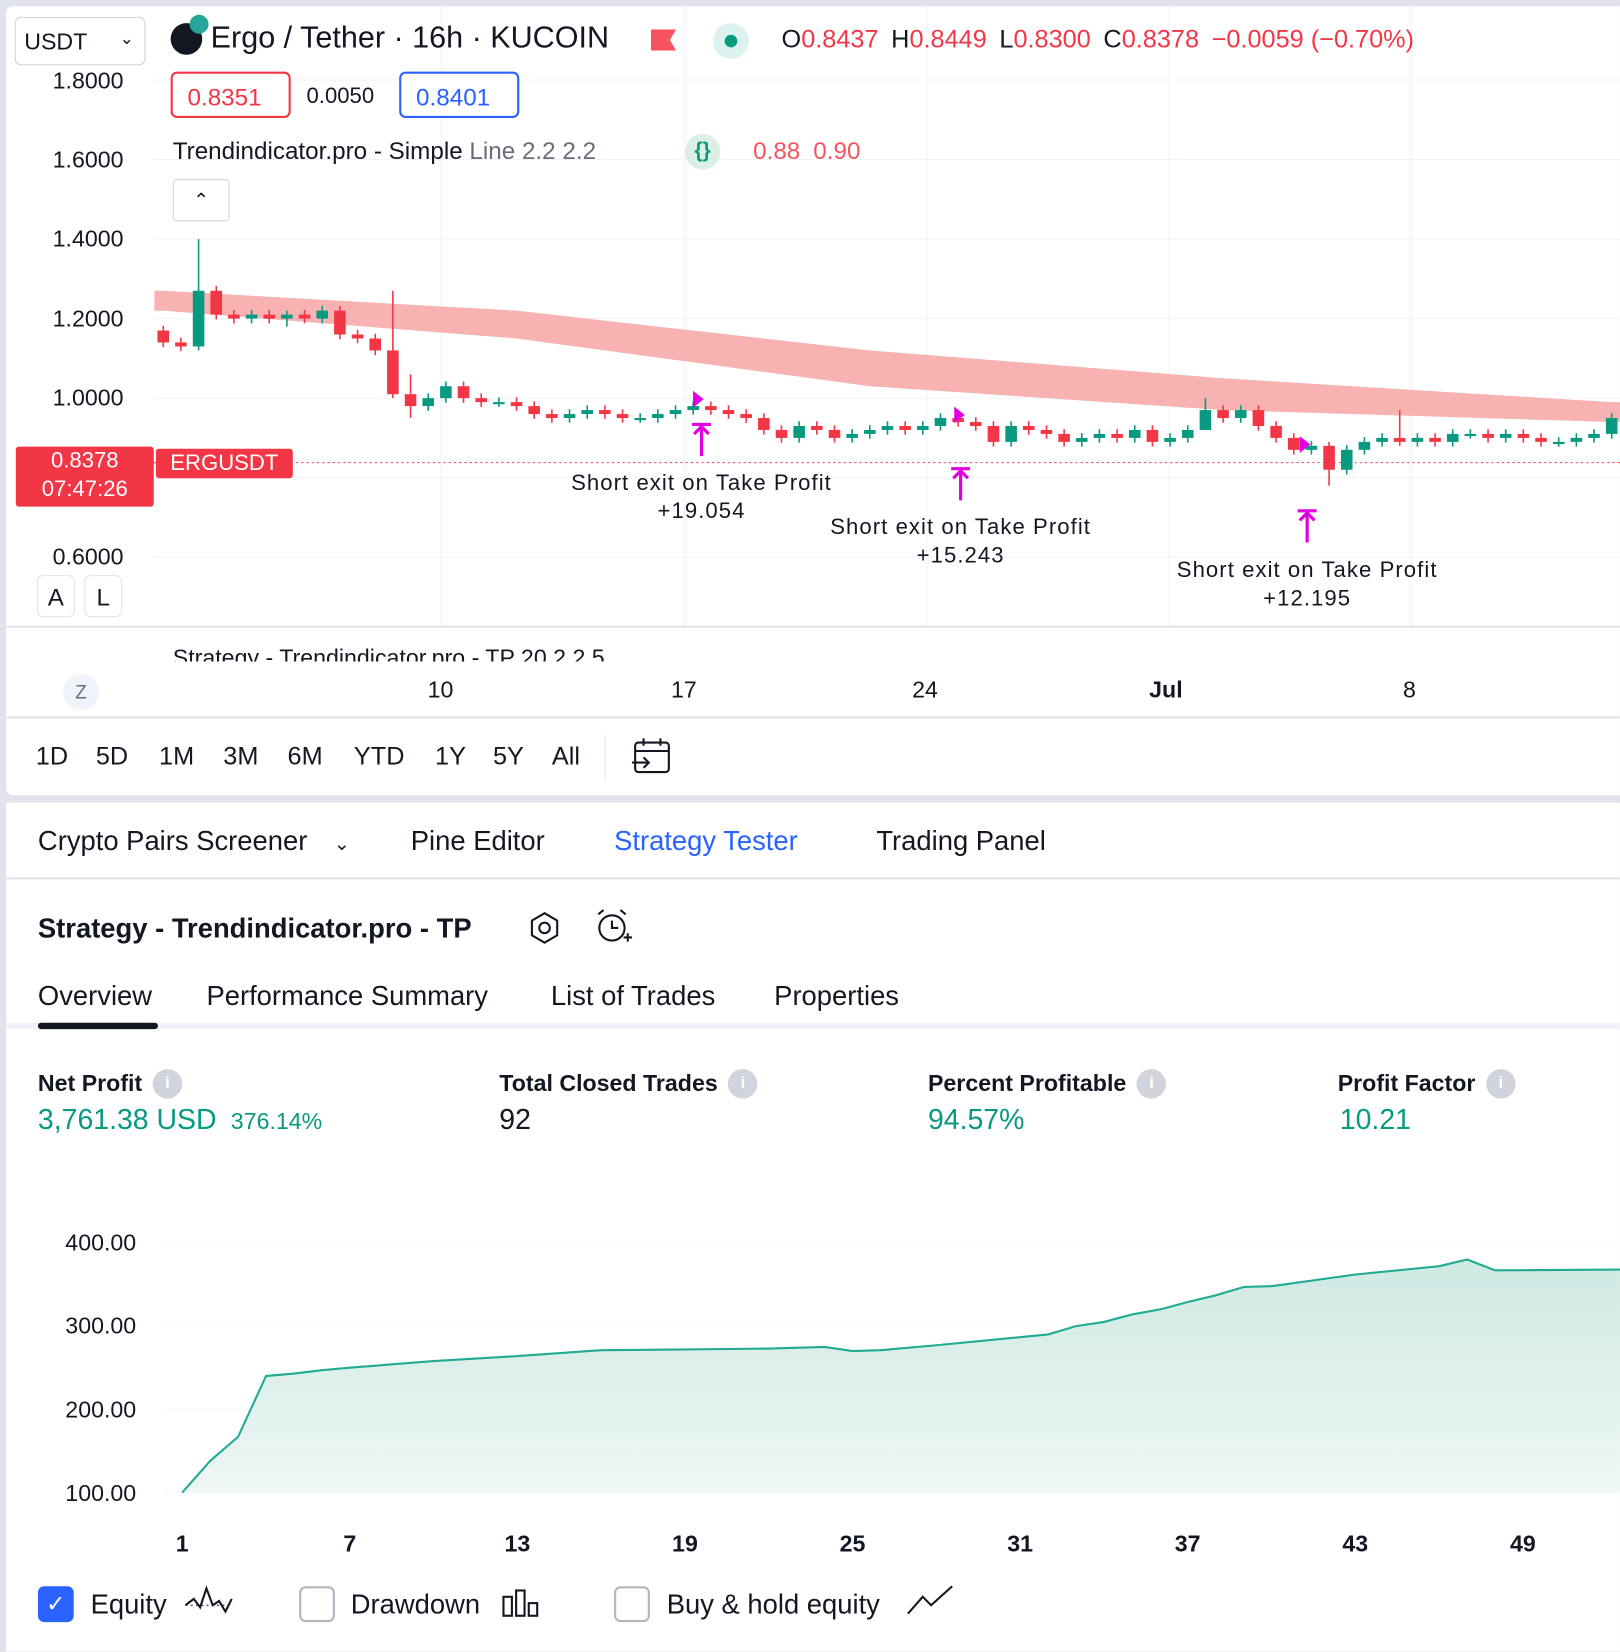 The image size is (1620, 1652). What do you see at coordinates (1307, 598) in the screenshot?
I see `annotation-value: +12.195` at bounding box center [1307, 598].